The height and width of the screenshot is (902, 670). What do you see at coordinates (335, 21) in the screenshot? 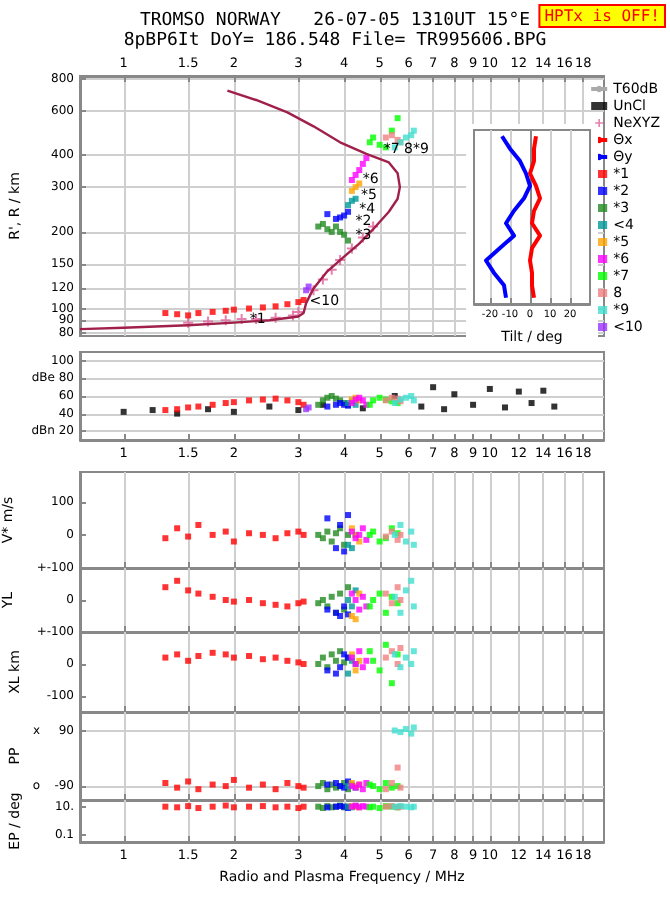
I see `chart-title: TROMSO NORWAY 26-07-05 1310UT 15°E` at bounding box center [335, 21].